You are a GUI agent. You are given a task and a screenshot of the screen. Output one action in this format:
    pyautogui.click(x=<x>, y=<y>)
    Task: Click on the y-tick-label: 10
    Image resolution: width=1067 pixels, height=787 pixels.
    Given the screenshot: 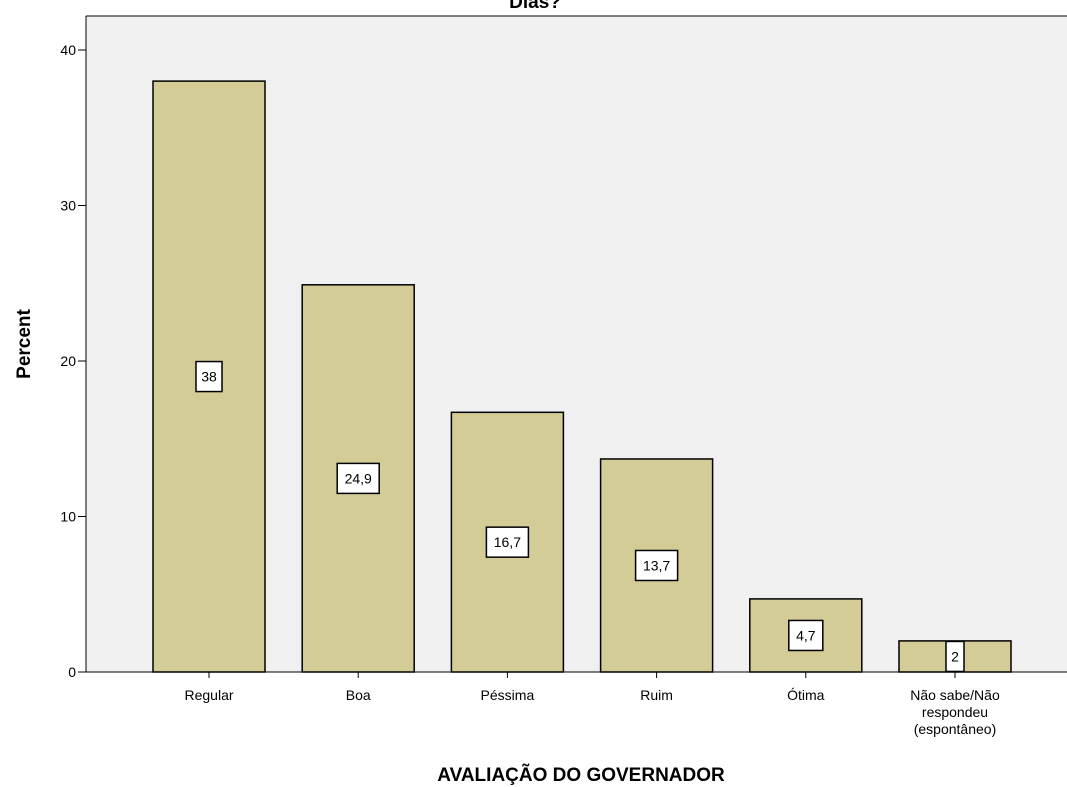 What is the action you would take?
    pyautogui.click(x=68, y=517)
    